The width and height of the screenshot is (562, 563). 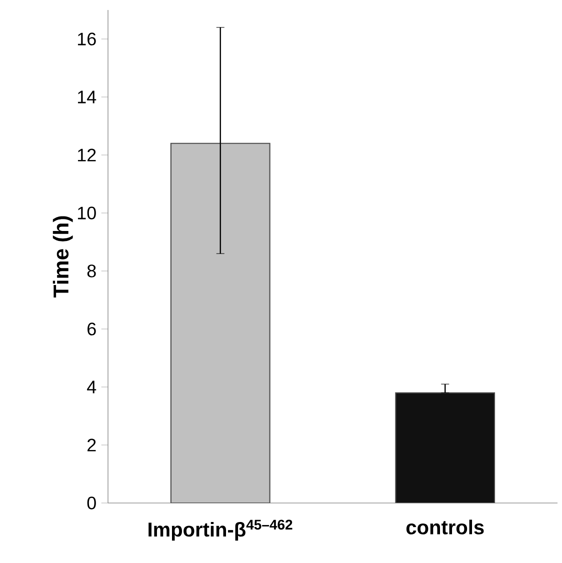 What do you see at coordinates (91, 387) in the screenshot?
I see `y-tick-label: 4` at bounding box center [91, 387].